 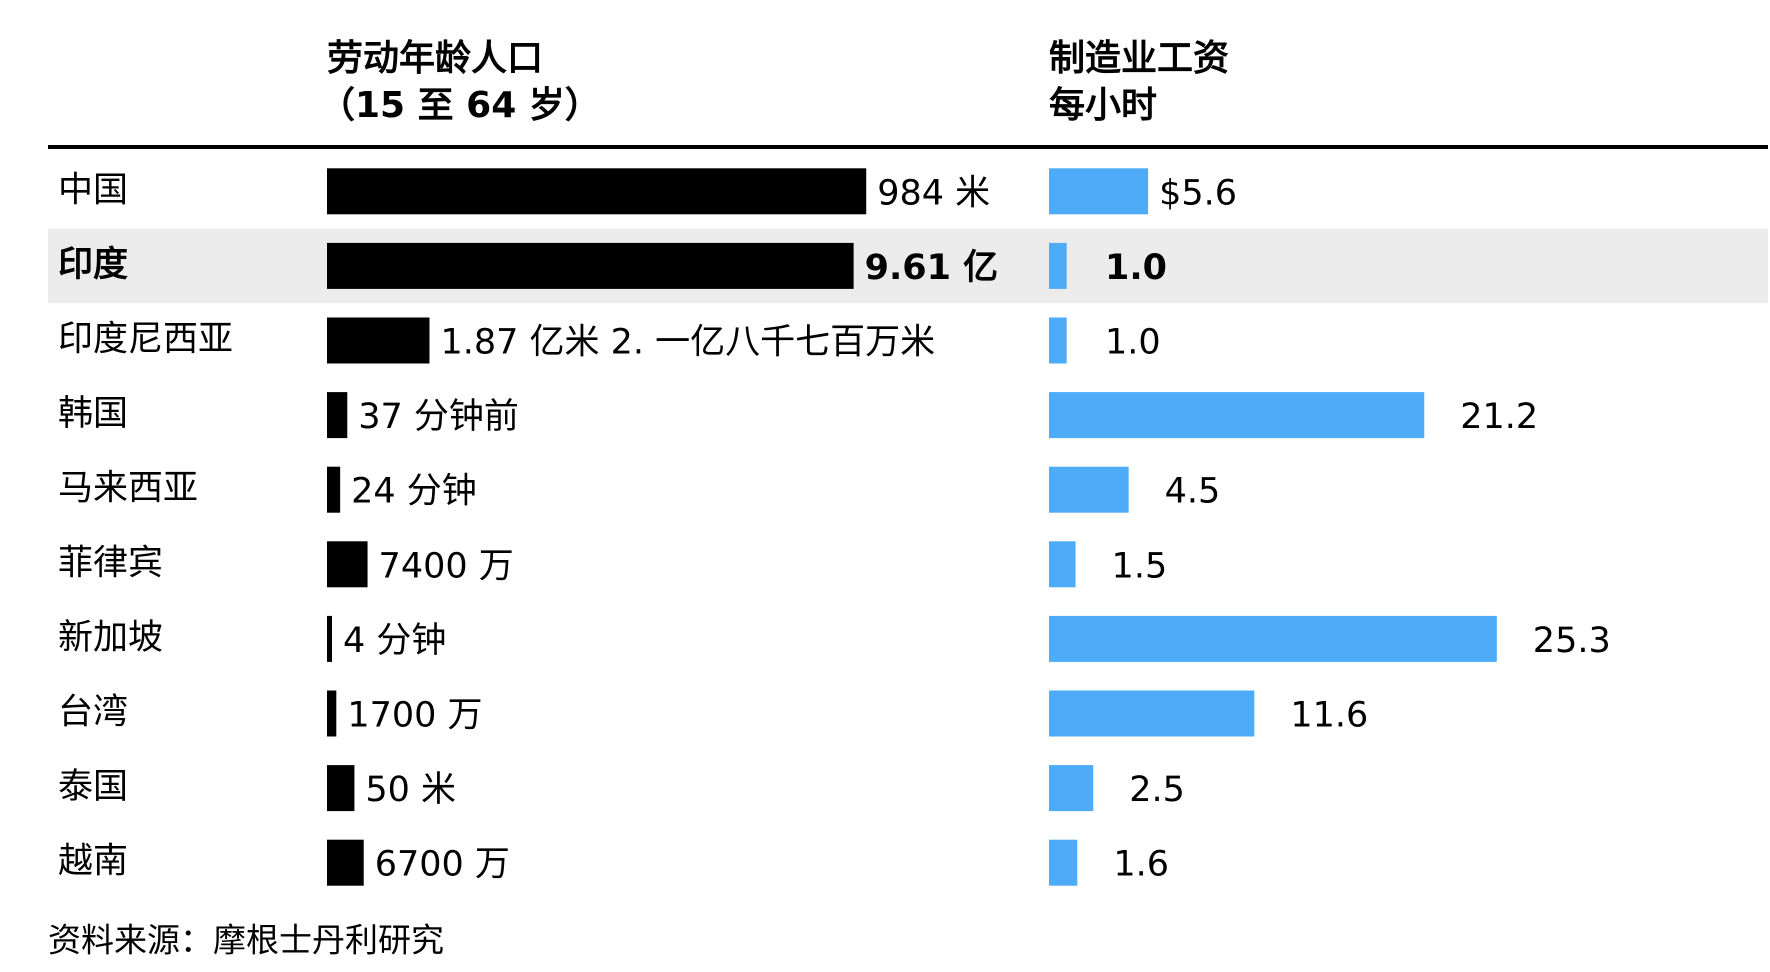 I want to click on population-value-label: 50 米, so click(x=410, y=790).